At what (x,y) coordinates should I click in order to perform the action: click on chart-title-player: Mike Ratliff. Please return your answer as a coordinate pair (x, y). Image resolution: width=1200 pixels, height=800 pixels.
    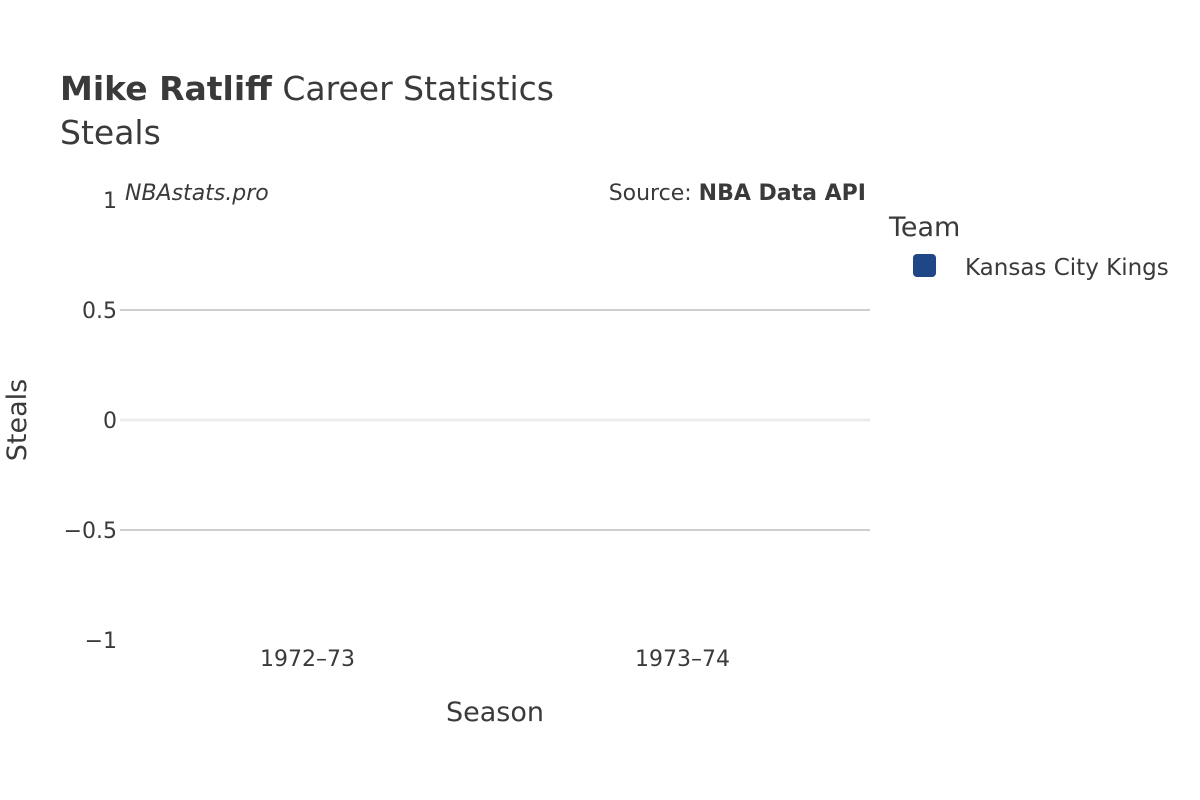
    Looking at the image, I should click on (166, 88).